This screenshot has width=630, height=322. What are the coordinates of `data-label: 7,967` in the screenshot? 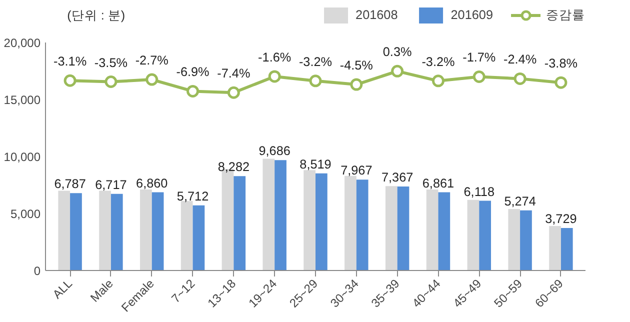 It's located at (356, 171).